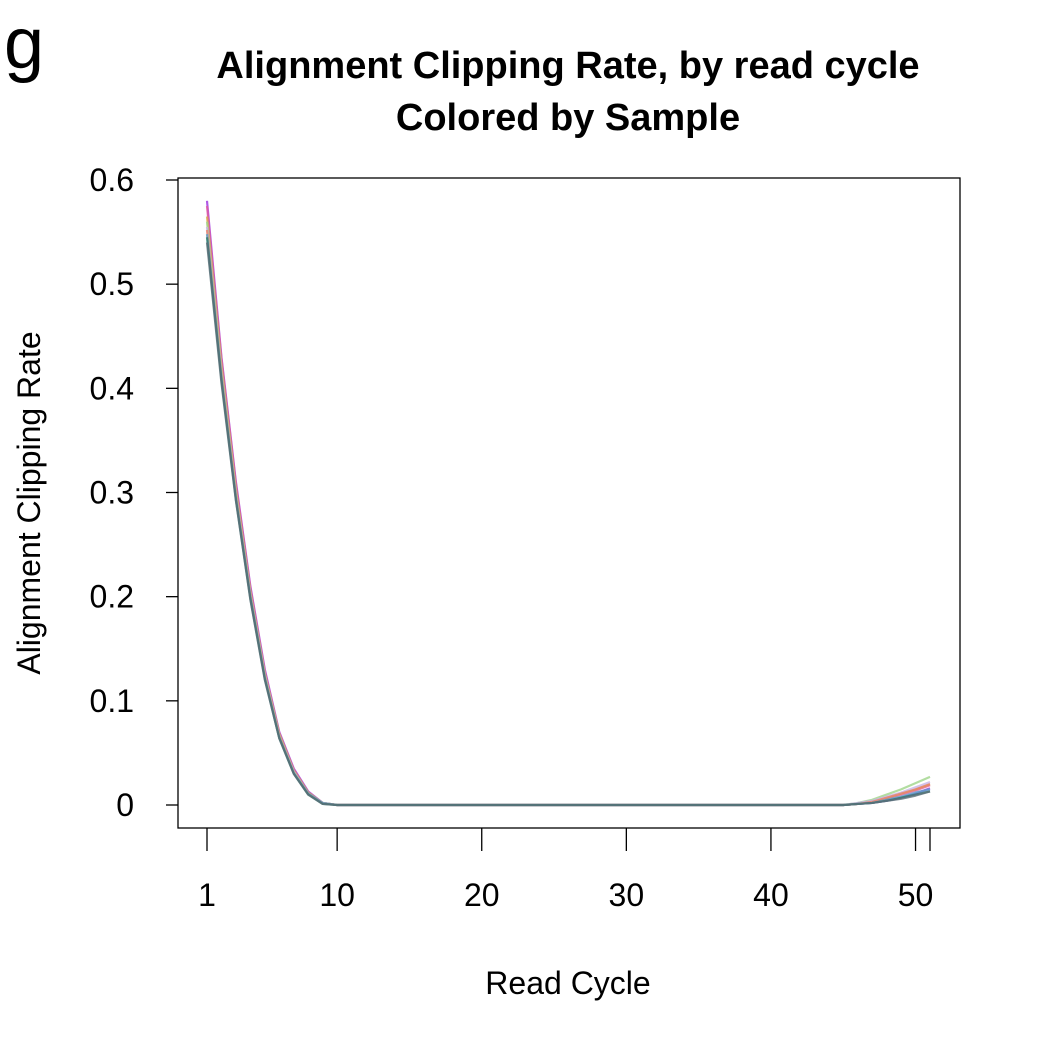 This screenshot has width=1050, height=1050. What do you see at coordinates (112, 493) in the screenshot?
I see `y-tick-label: 0.3` at bounding box center [112, 493].